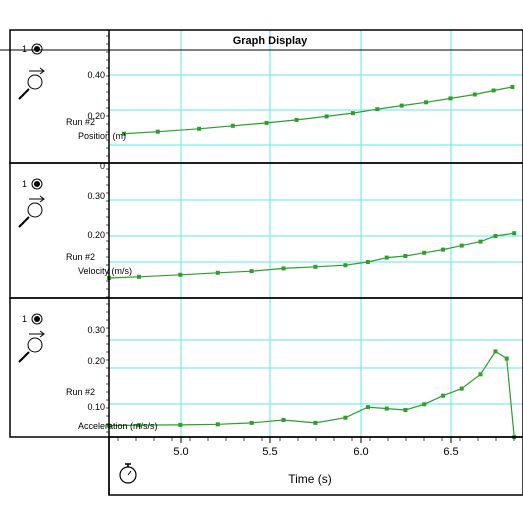 Image resolution: width=523 pixels, height=509 pixels. I want to click on y-tick-label: 0, so click(102, 166).